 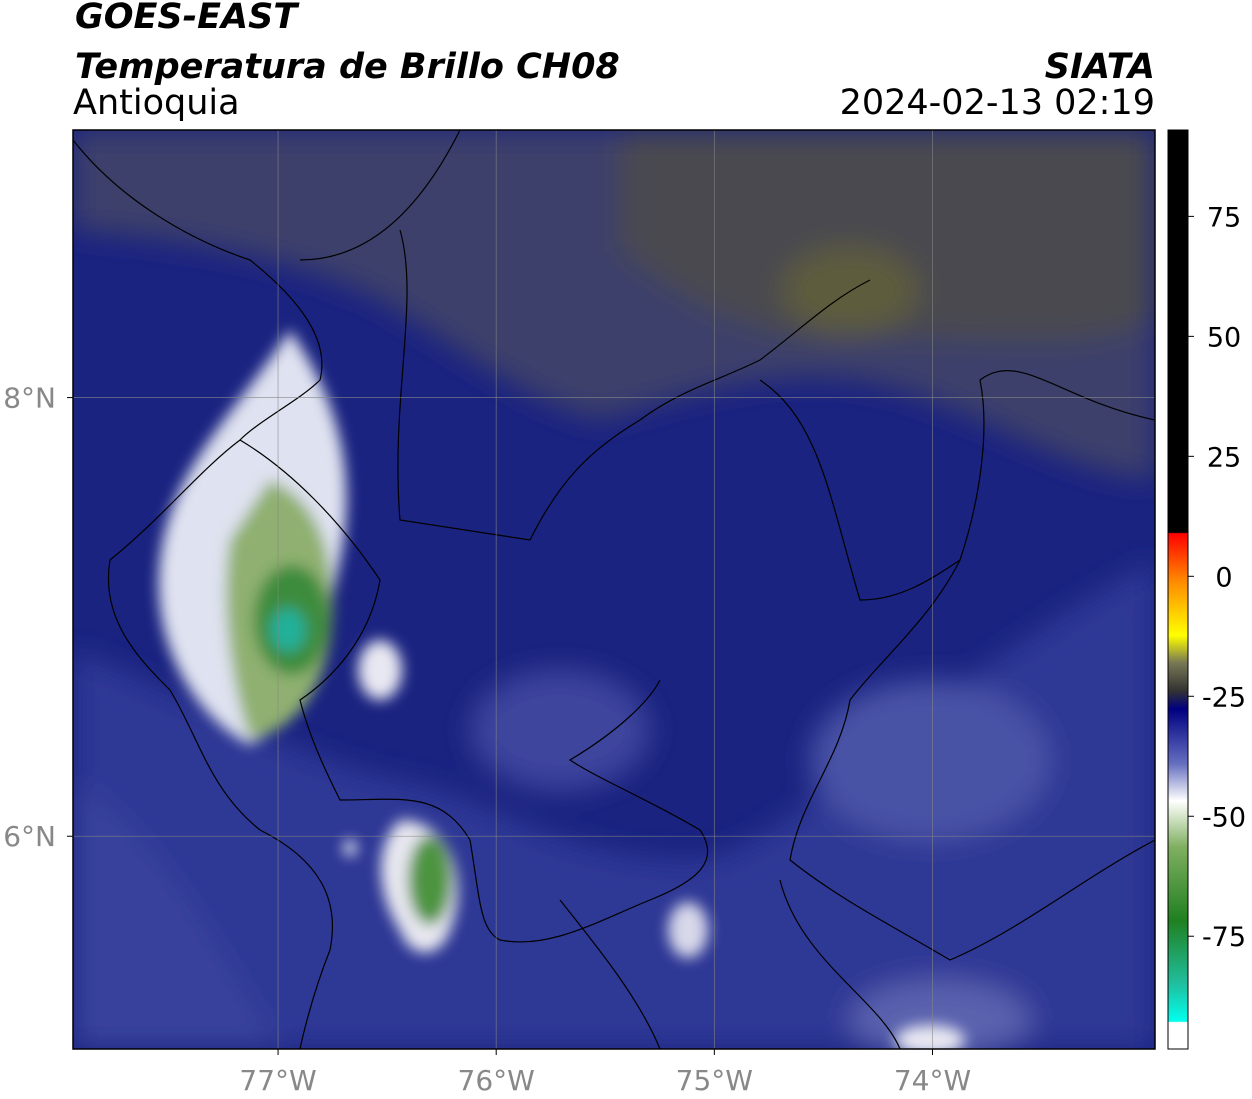 What do you see at coordinates (1224, 937) in the screenshot?
I see `colorbar-label: -75` at bounding box center [1224, 937].